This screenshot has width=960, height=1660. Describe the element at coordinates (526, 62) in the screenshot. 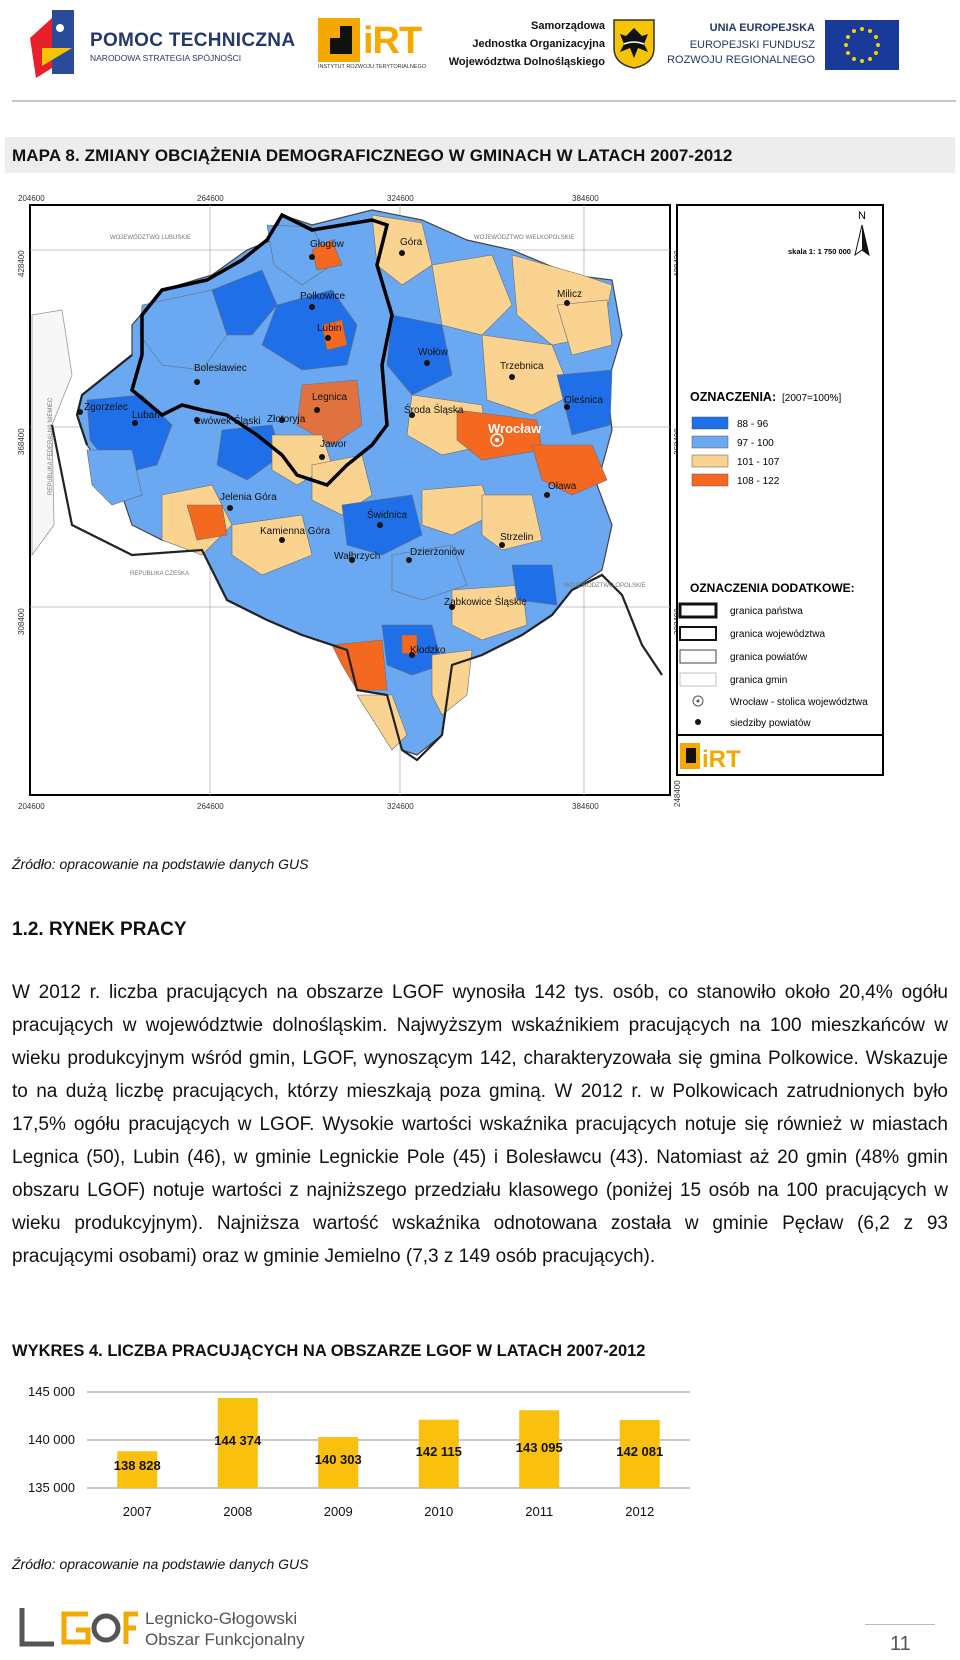

I see `sjo-line3: Województwa Dolnośląskiego` at that location.